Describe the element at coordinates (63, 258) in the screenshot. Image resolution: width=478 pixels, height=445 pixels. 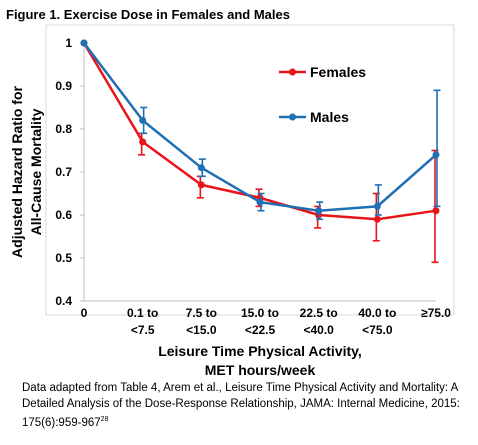
I see `y-tick-label: 0.5` at that location.